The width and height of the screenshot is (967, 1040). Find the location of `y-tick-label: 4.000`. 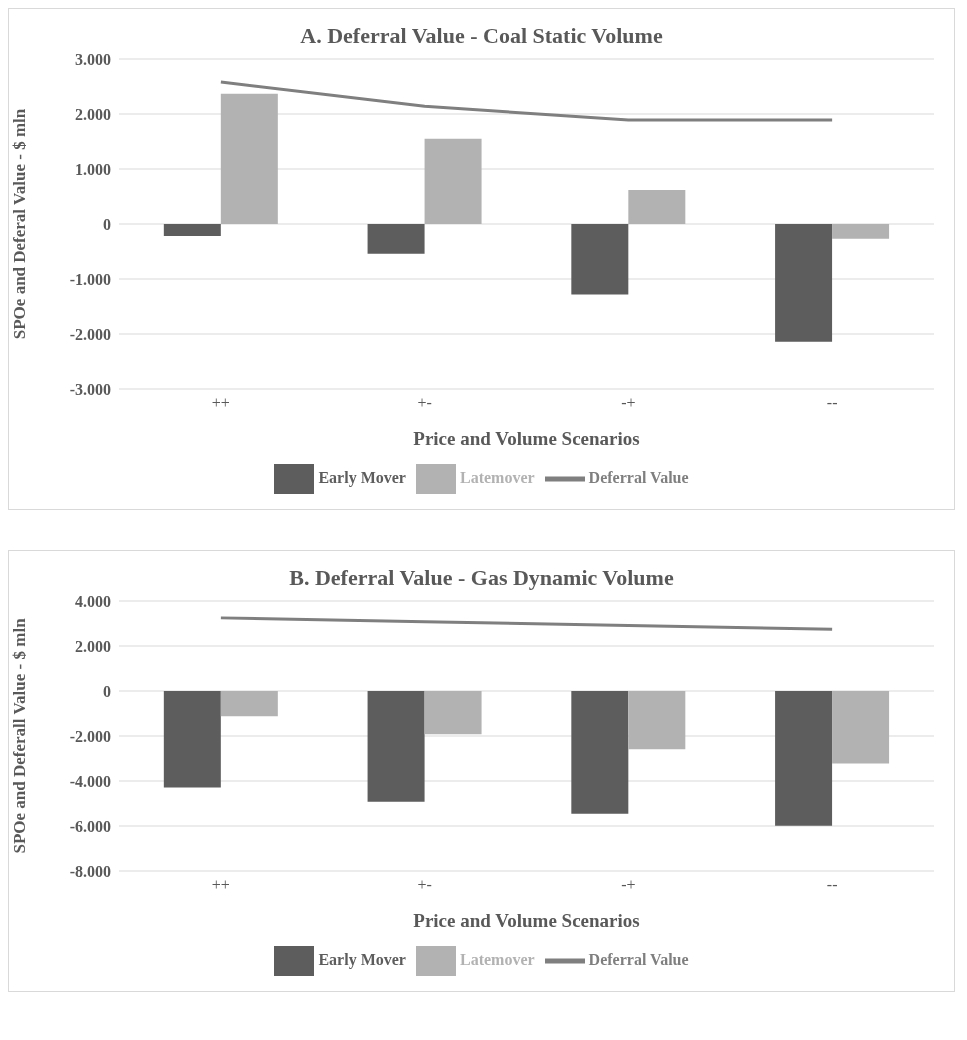

y-tick-label: 4.000 is located at coordinates (93, 601).